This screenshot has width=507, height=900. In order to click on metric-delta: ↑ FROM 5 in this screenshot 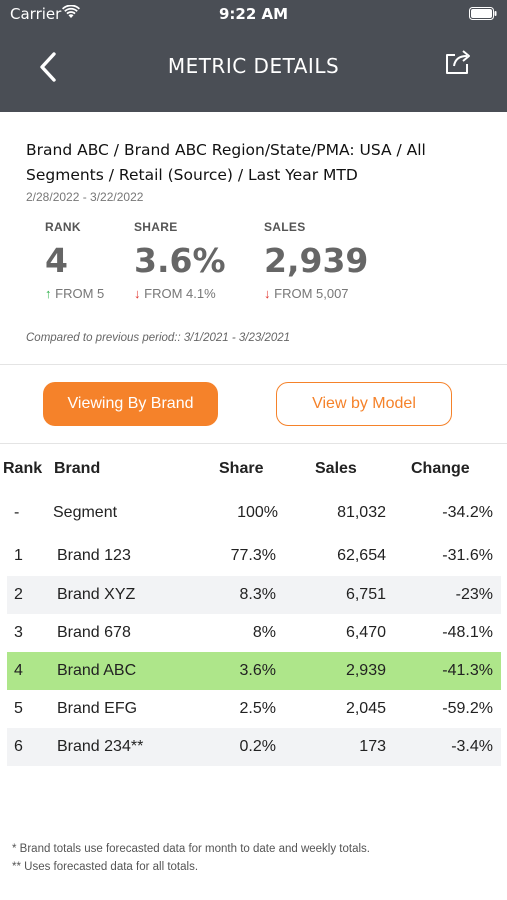, I will do `click(74, 293)`.